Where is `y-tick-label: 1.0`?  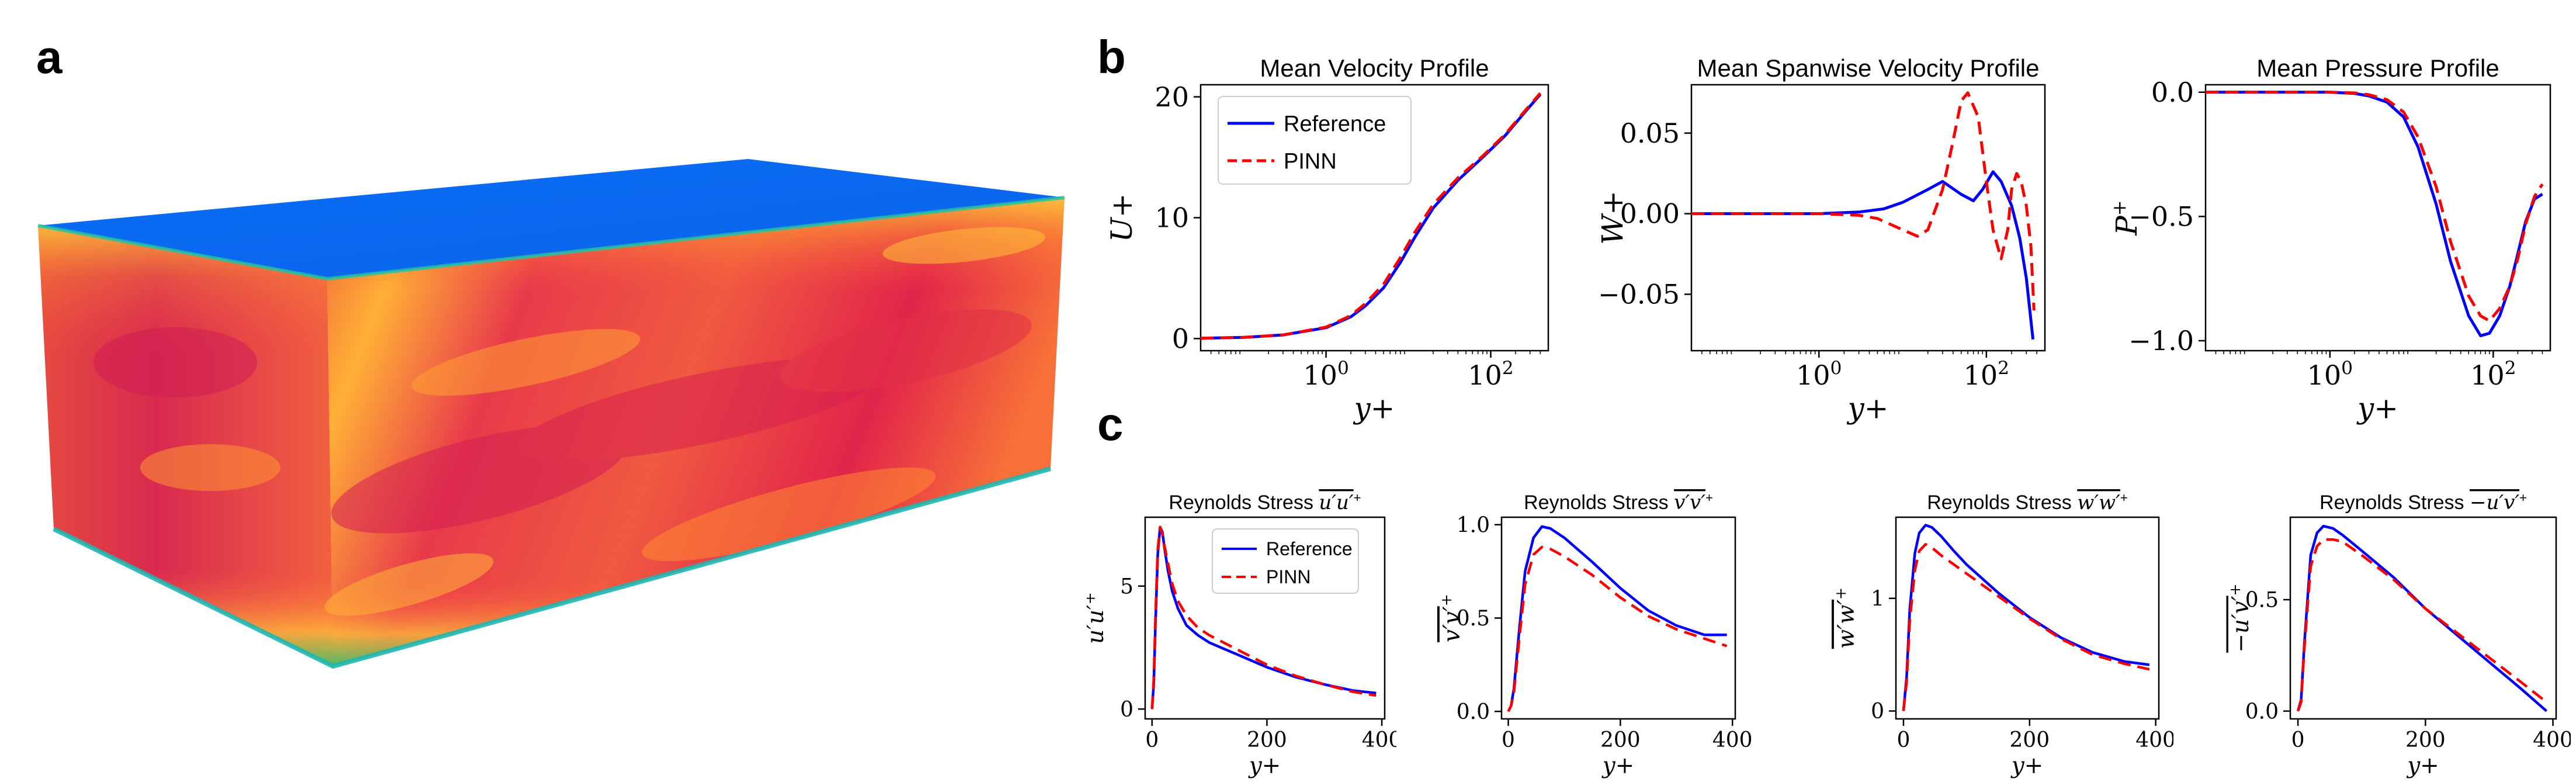
y-tick-label: 1.0 is located at coordinates (1473, 525).